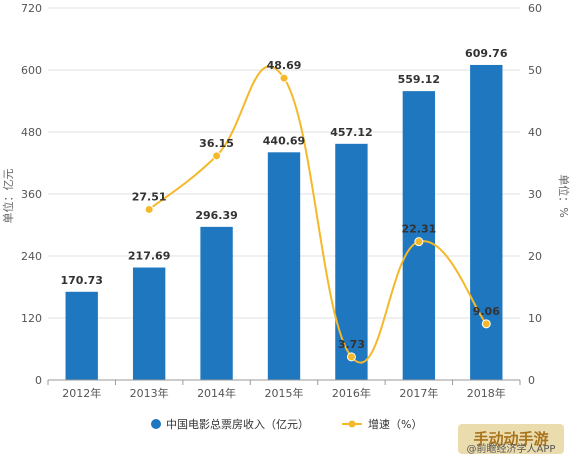  What do you see at coordinates (419, 79) in the screenshot?
I see `bar-value-label: 559.12` at bounding box center [419, 79].